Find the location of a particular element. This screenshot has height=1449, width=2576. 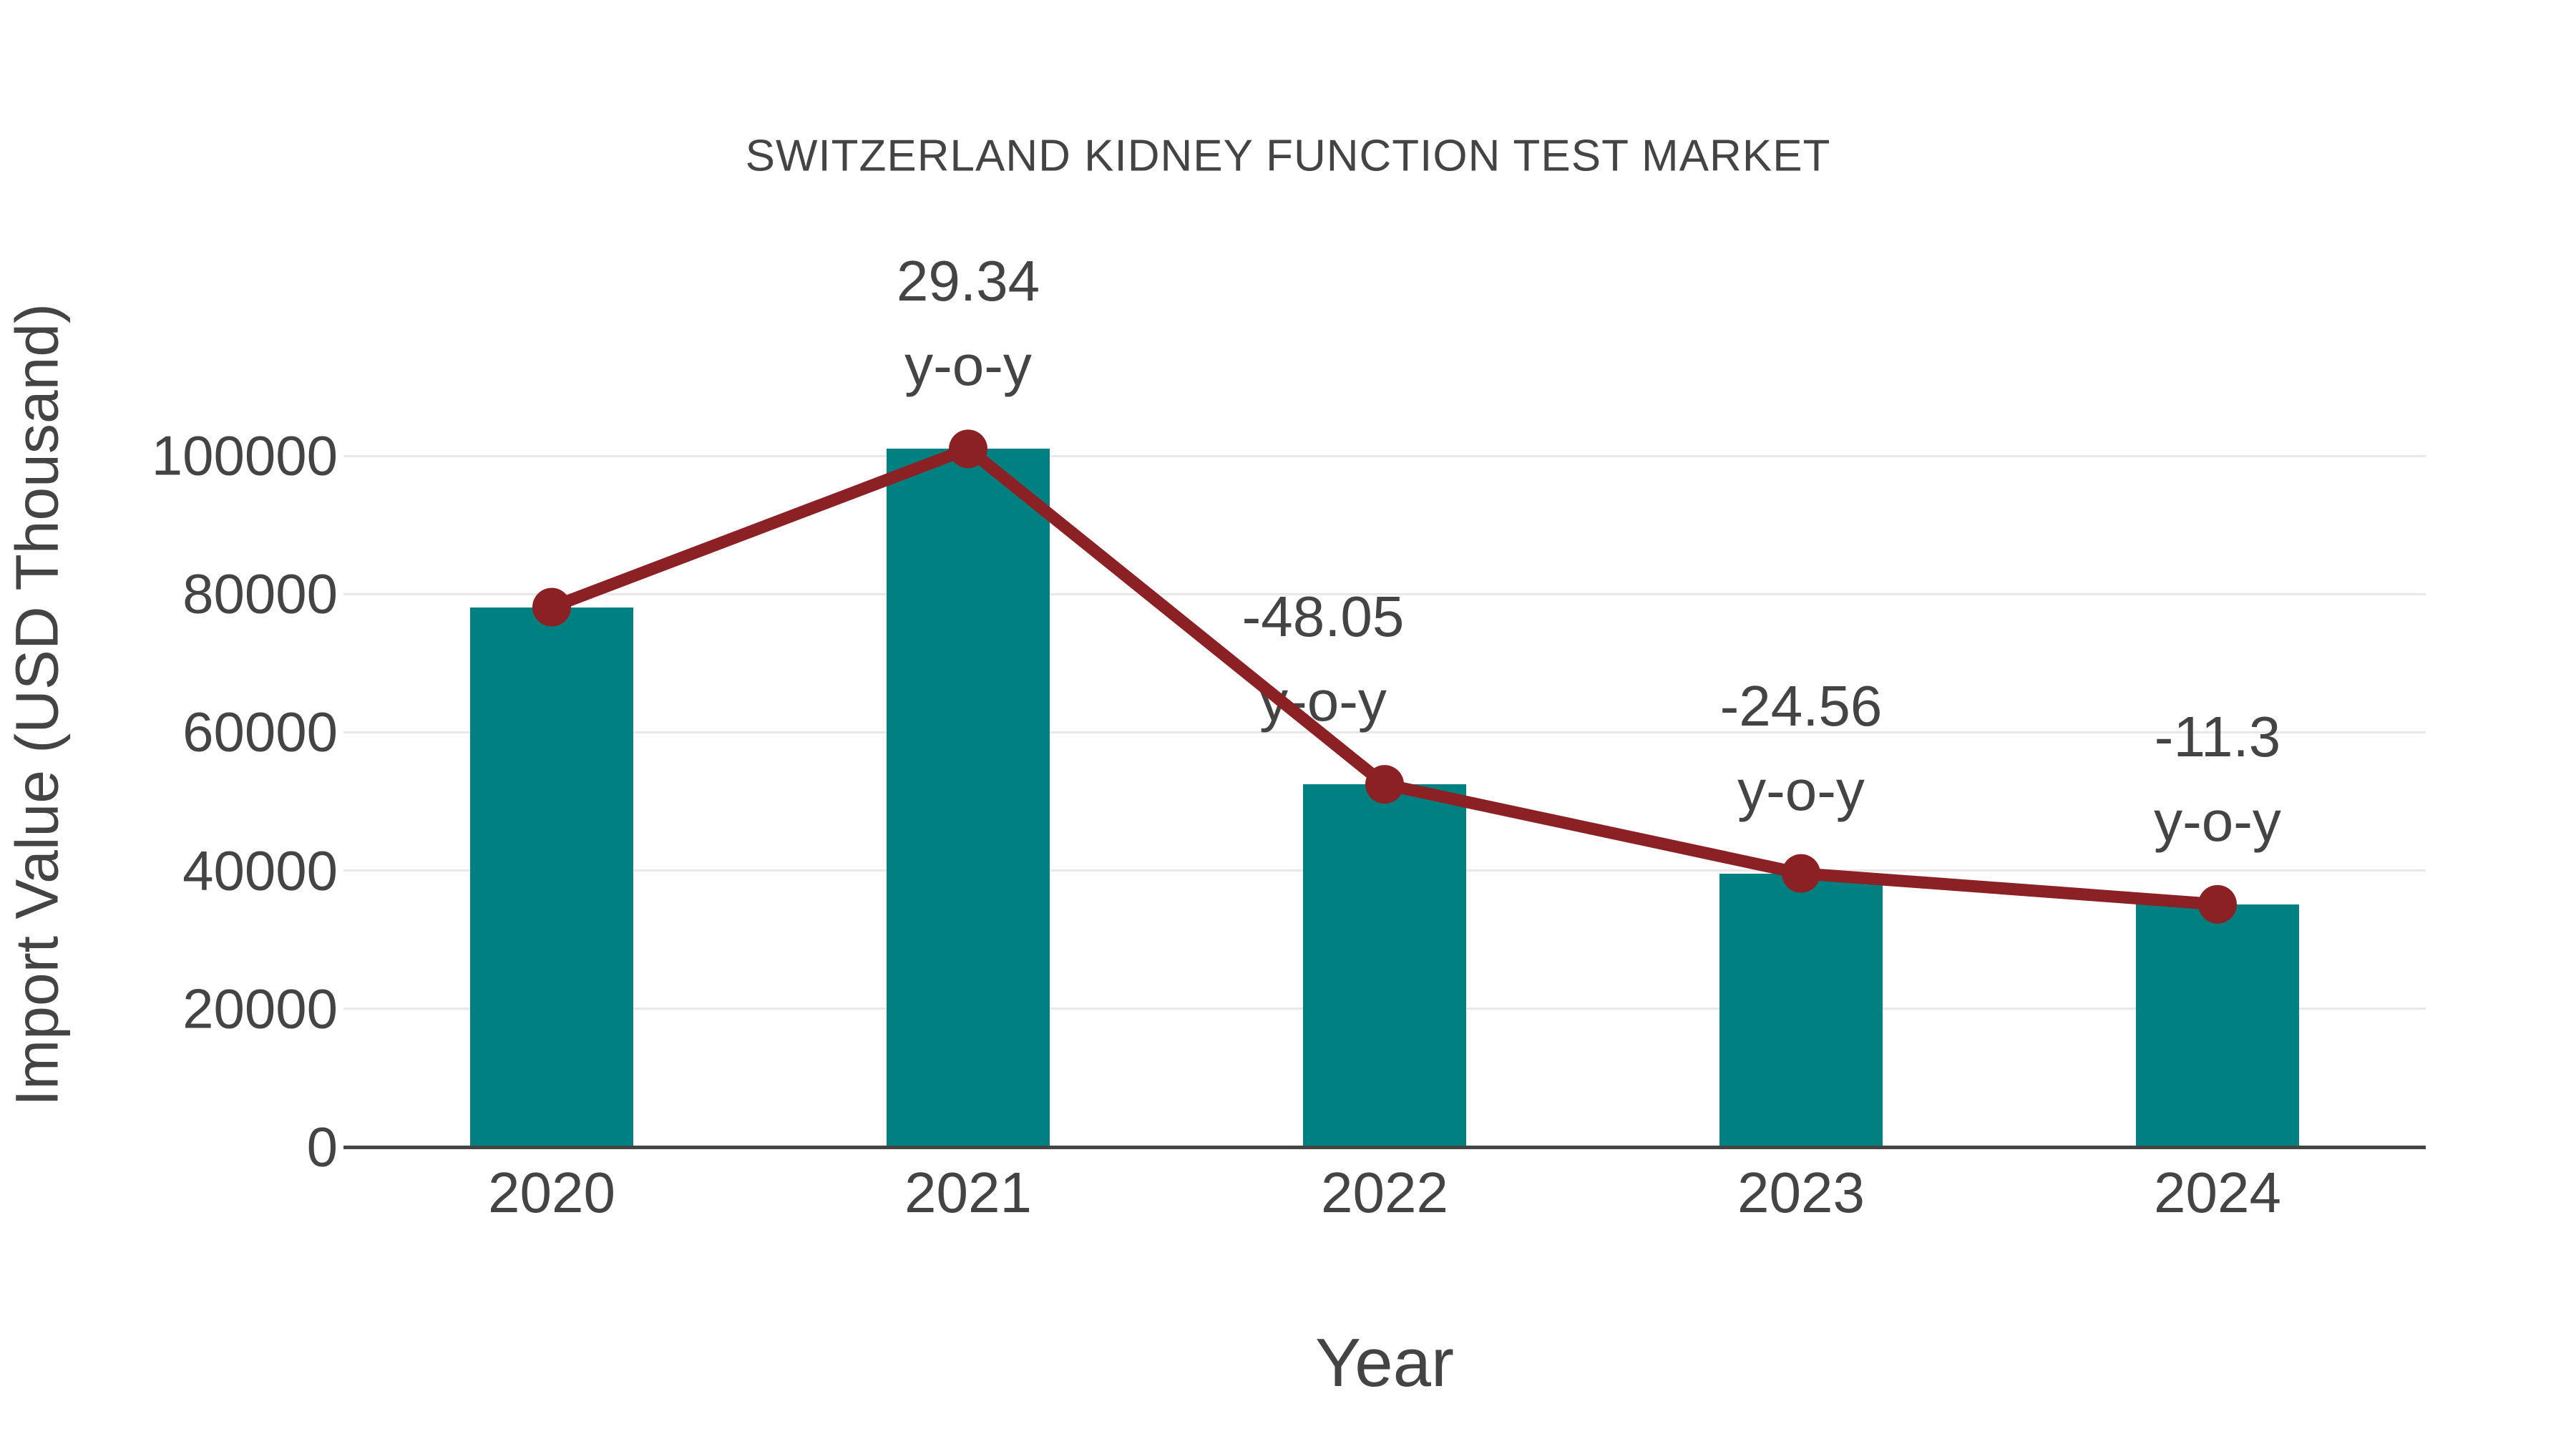

annotation-2022-value: -48.05 is located at coordinates (1323, 617).